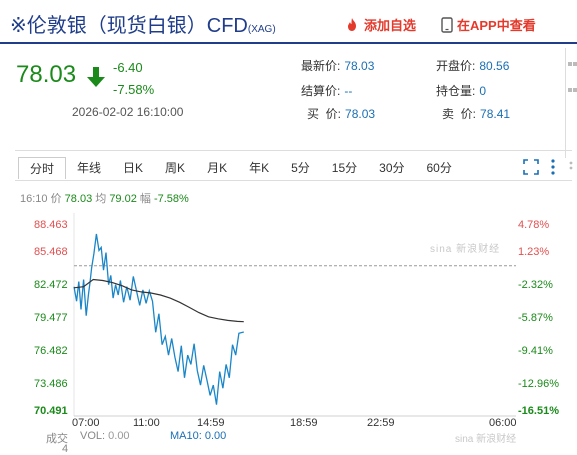  What do you see at coordinates (495, 114) in the screenshot?
I see `ask-price-value: 78.41` at bounding box center [495, 114].